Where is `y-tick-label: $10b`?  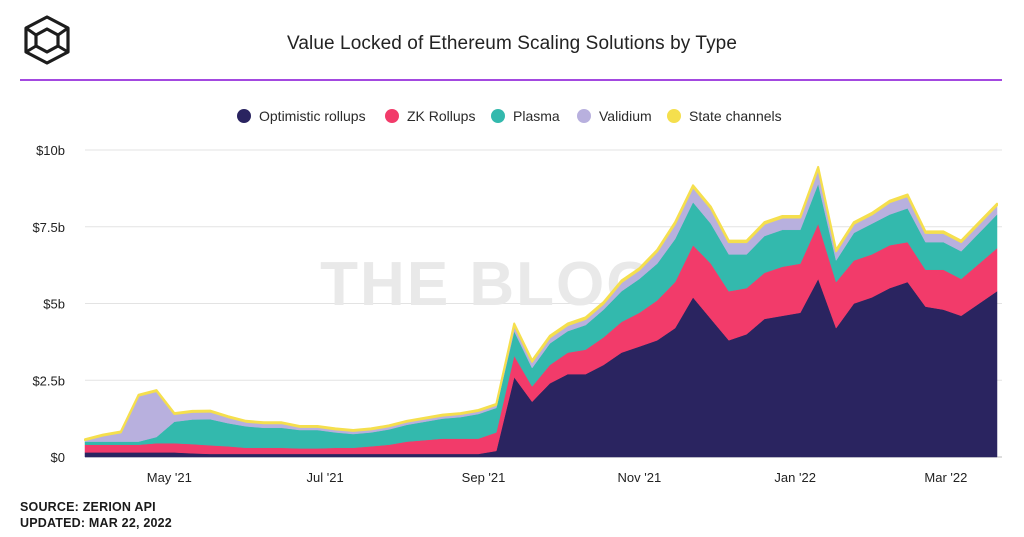
y-tick-label: $10b is located at coordinates (50, 150).